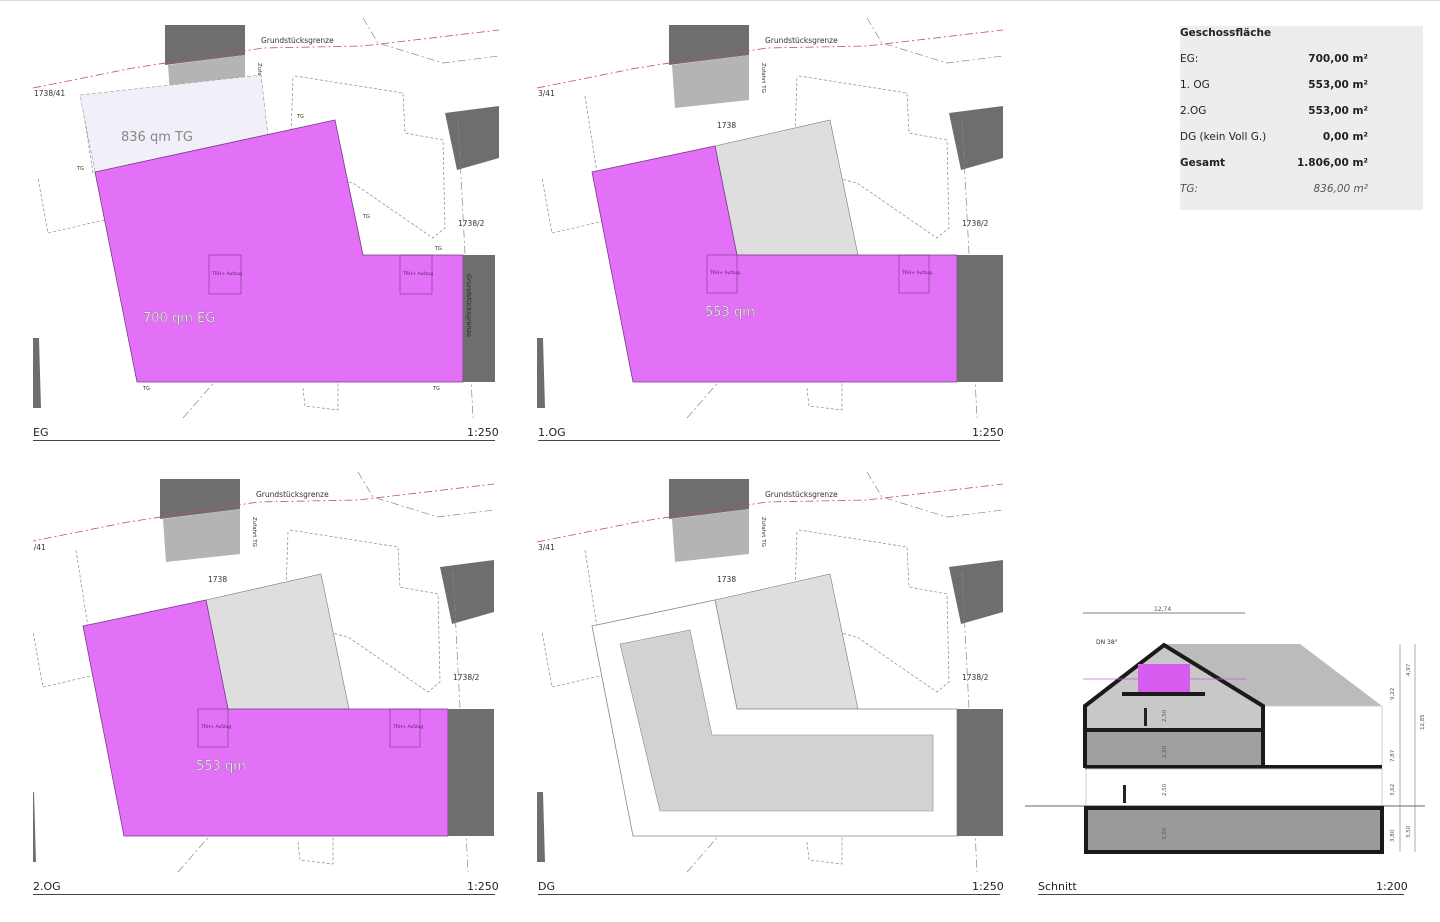 The height and width of the screenshot is (922, 1440). Describe the element at coordinates (47, 886) in the screenshot. I see `plan-2og-title: 2.OG` at that location.